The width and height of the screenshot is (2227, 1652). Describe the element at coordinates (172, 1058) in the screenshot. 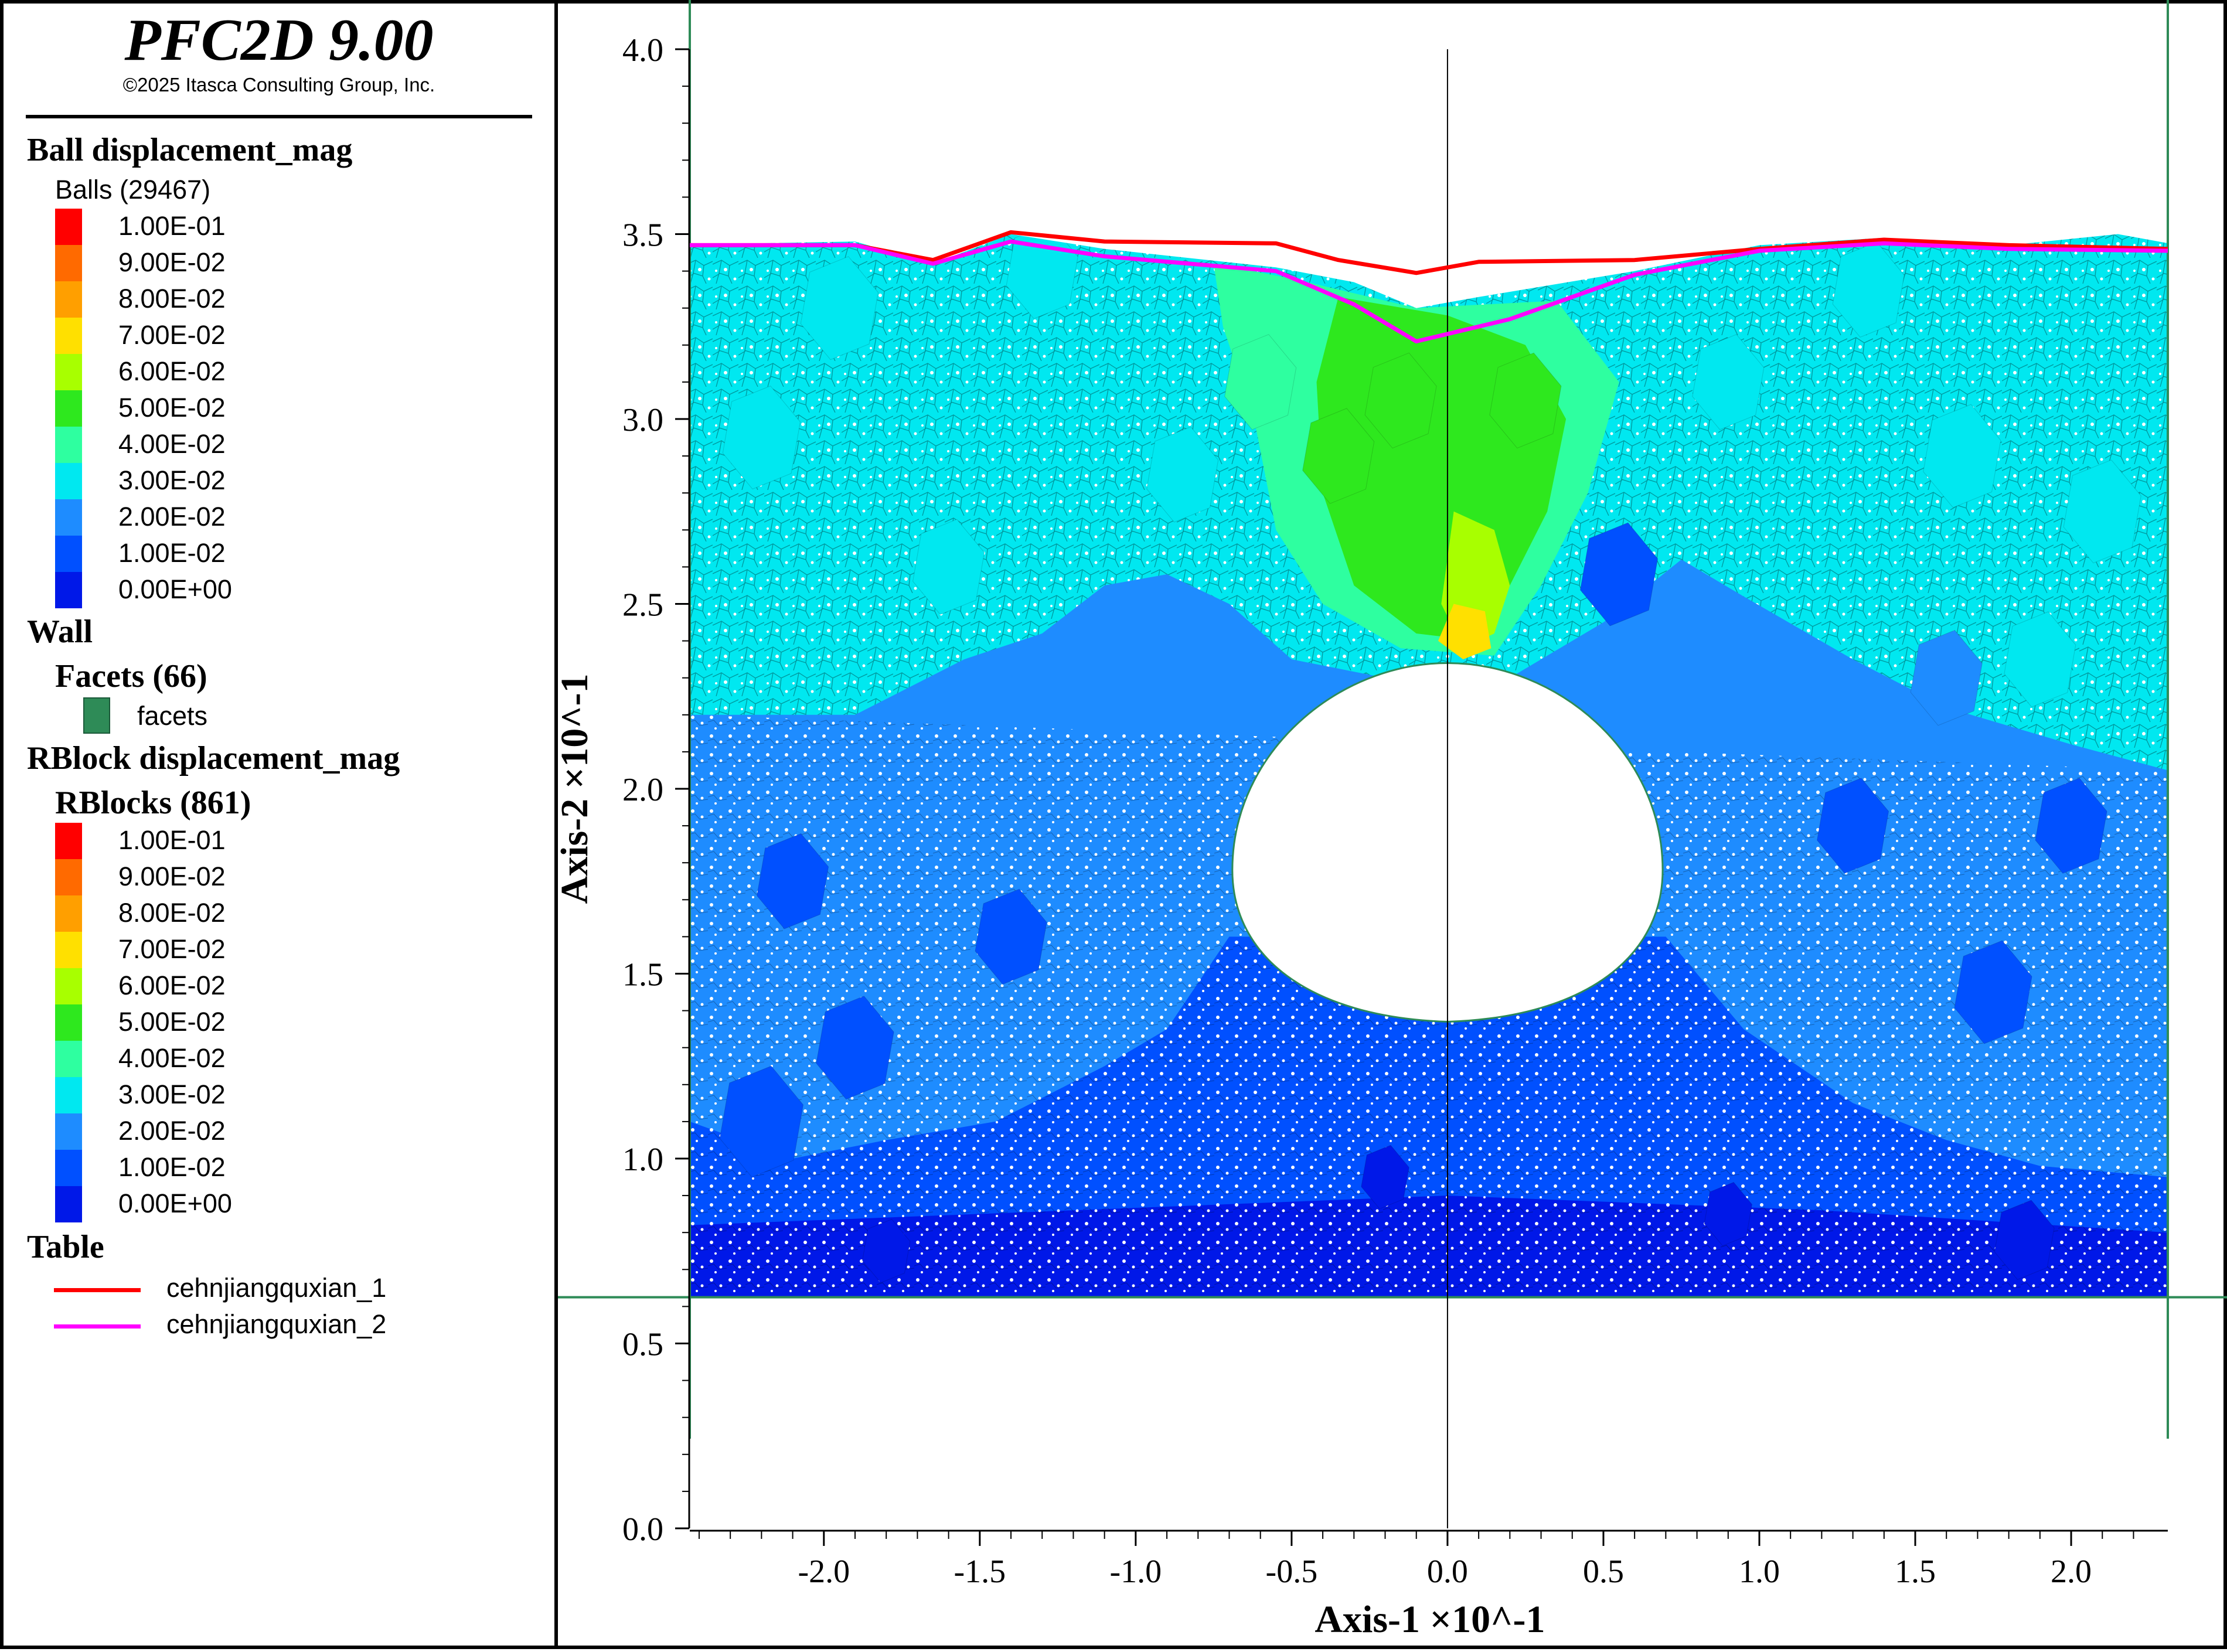

I see `rblock-scale-label: 4.00E-02` at that location.